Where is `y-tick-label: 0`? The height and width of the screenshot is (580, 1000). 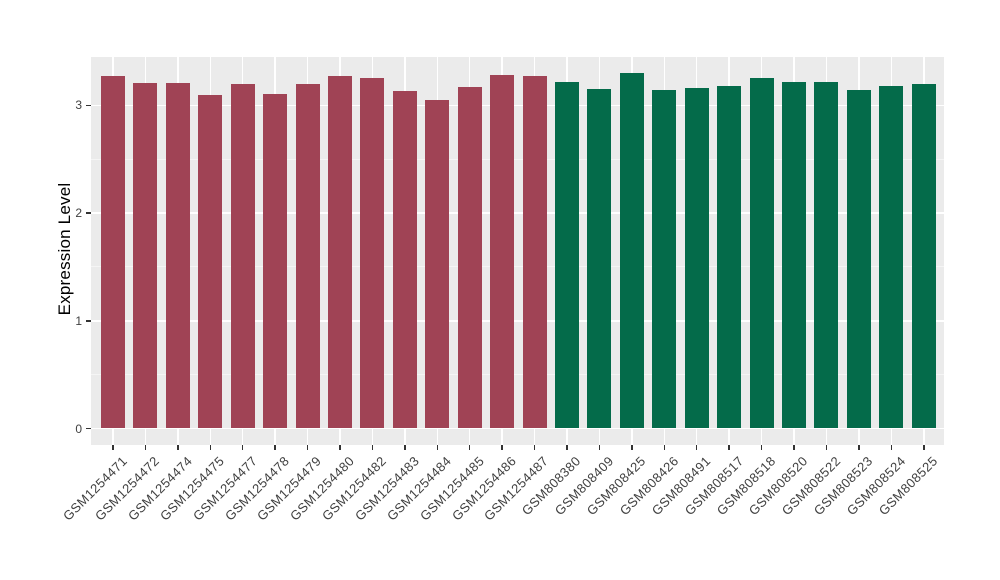
y-tick-label: 0 is located at coordinates (78, 428).